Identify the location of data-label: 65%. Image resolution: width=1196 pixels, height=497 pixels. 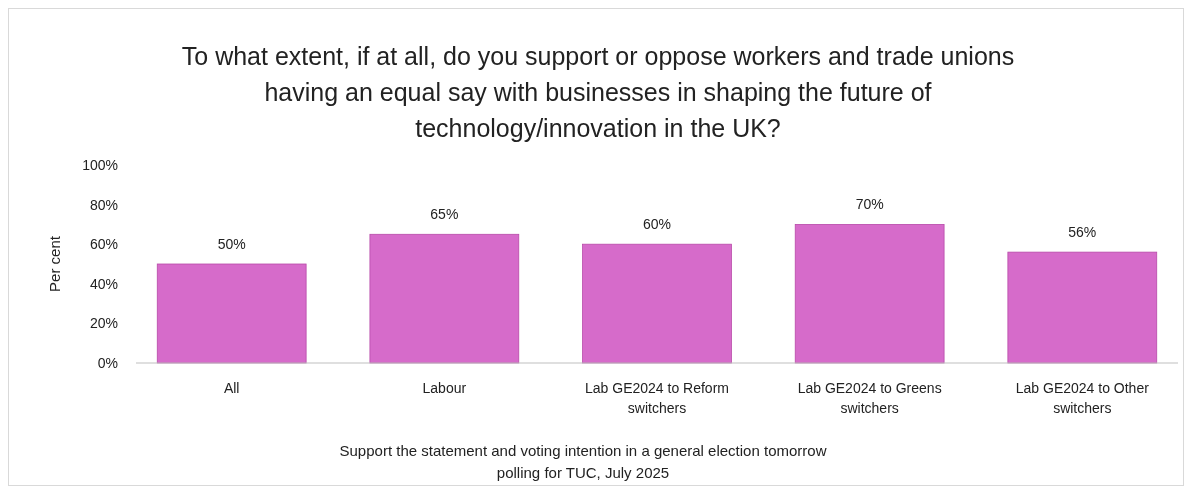
(444, 214).